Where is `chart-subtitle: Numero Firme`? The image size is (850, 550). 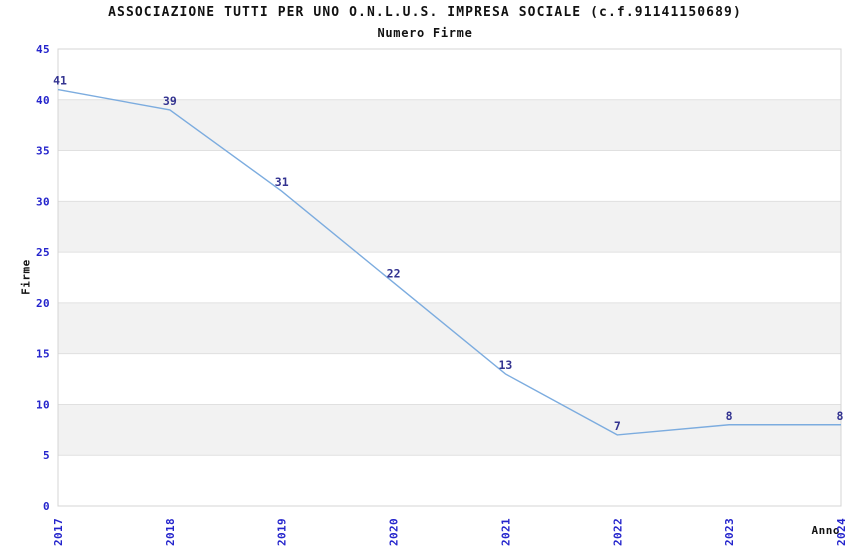
chart-subtitle: Numero Firme is located at coordinates (425, 33).